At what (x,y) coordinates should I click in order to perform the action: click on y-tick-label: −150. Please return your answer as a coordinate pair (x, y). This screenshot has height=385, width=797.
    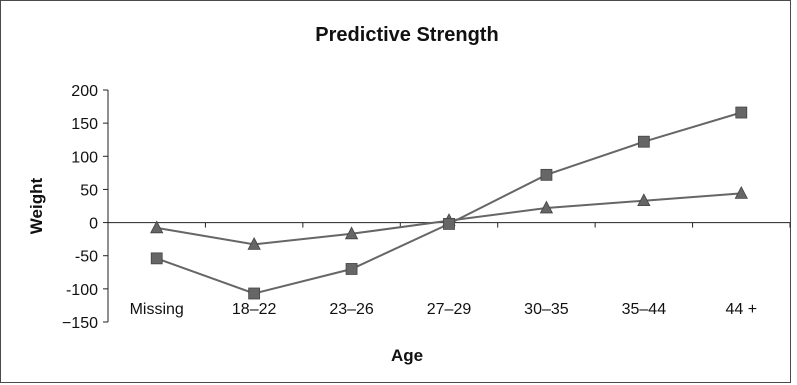
    Looking at the image, I should click on (80, 323).